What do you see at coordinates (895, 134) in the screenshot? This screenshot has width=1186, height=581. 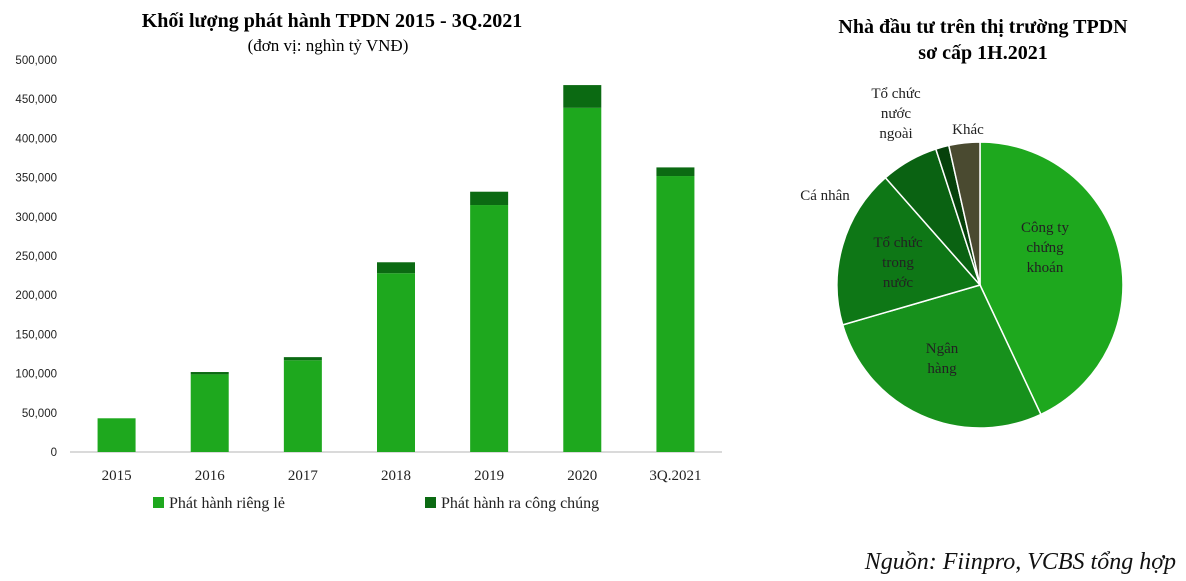 I see `pie-label: ngoài` at bounding box center [895, 134].